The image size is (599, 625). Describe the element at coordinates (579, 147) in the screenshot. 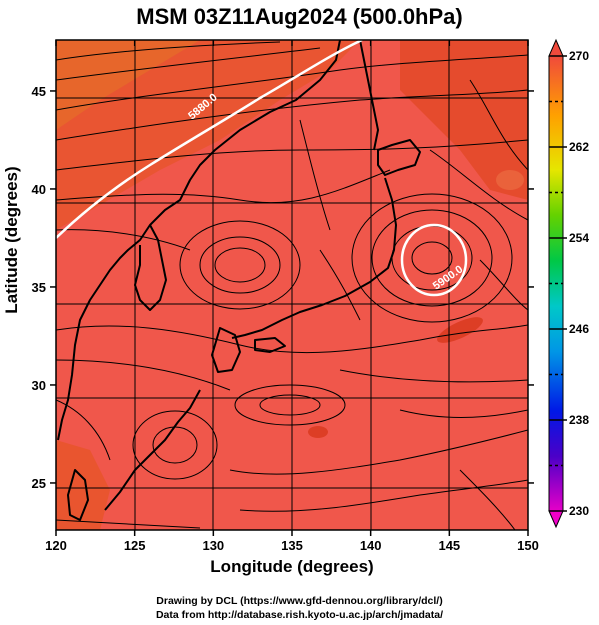

I see `colorbar-tick-label: 262` at that location.